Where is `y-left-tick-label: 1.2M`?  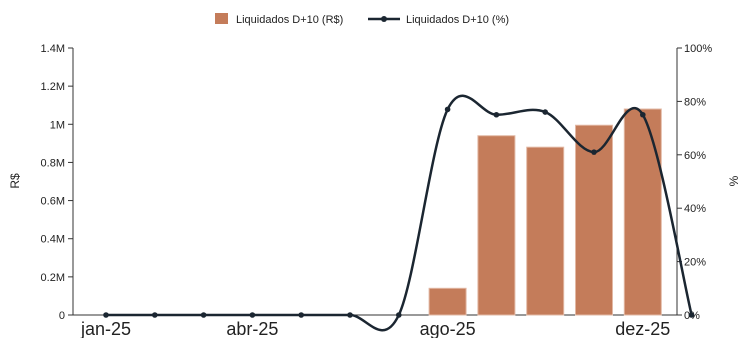 y-left-tick-label: 1.2M is located at coordinates (53, 87).